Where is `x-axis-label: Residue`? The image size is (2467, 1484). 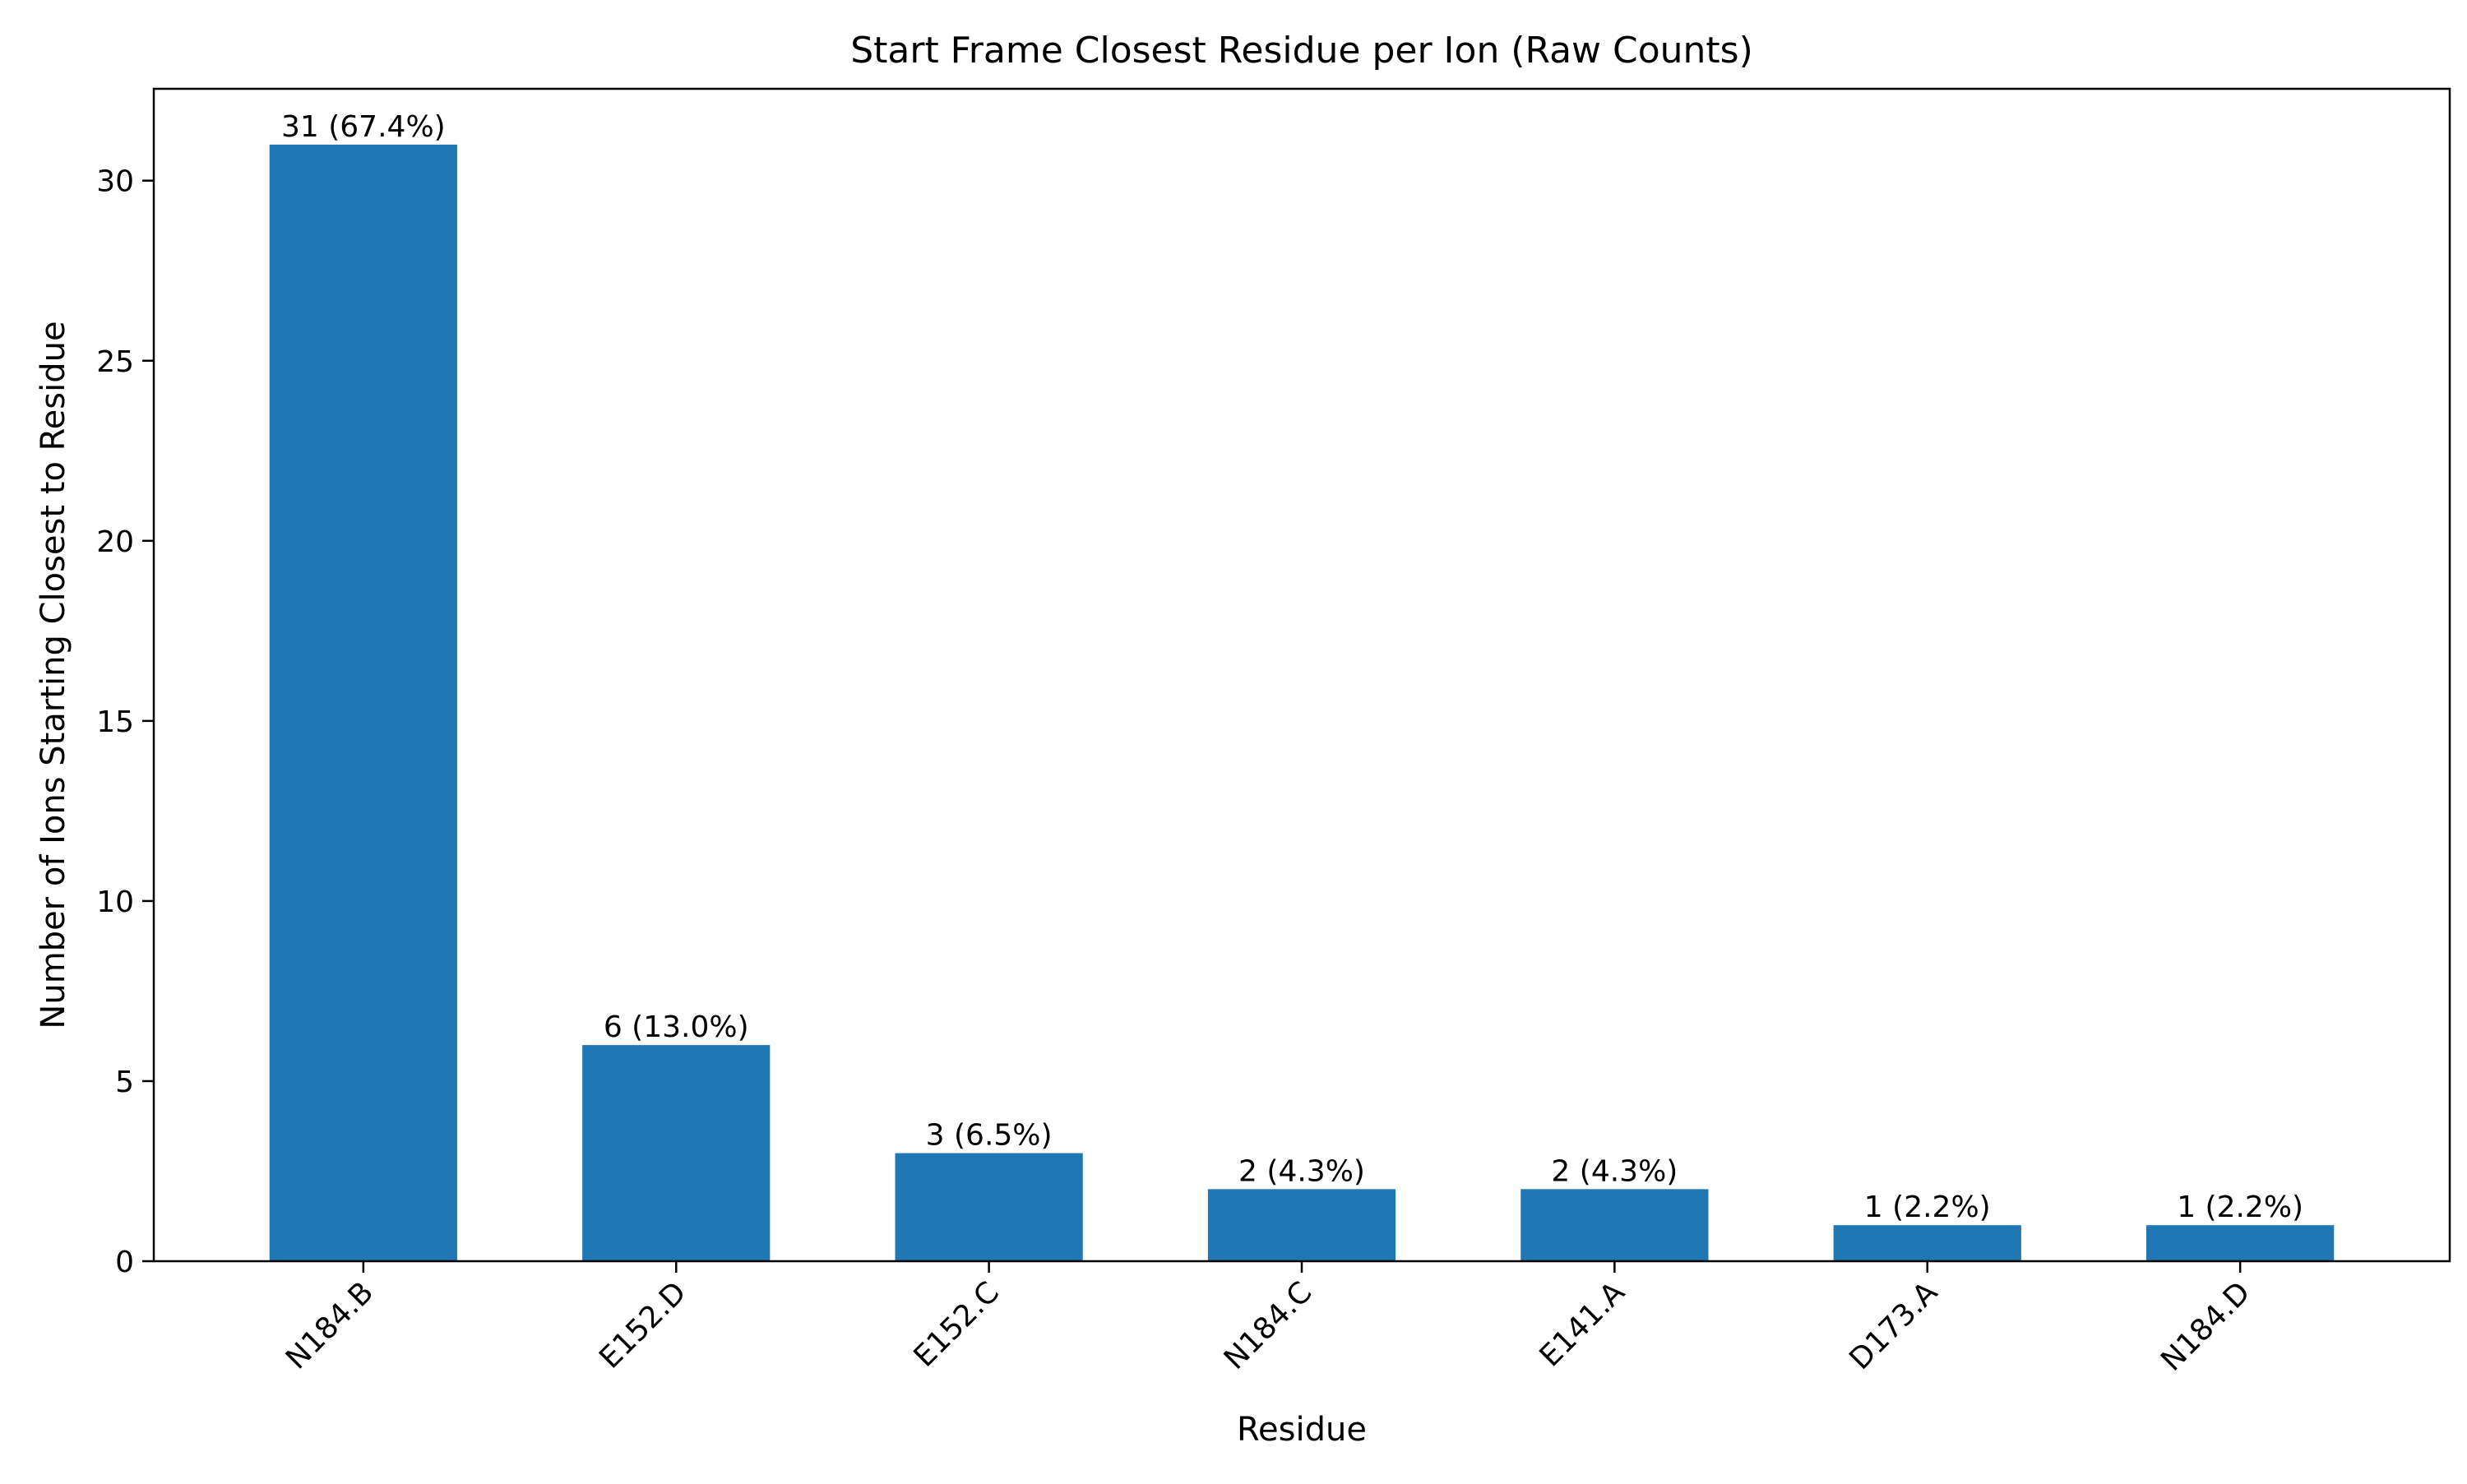 x-axis-label: Residue is located at coordinates (1302, 1430).